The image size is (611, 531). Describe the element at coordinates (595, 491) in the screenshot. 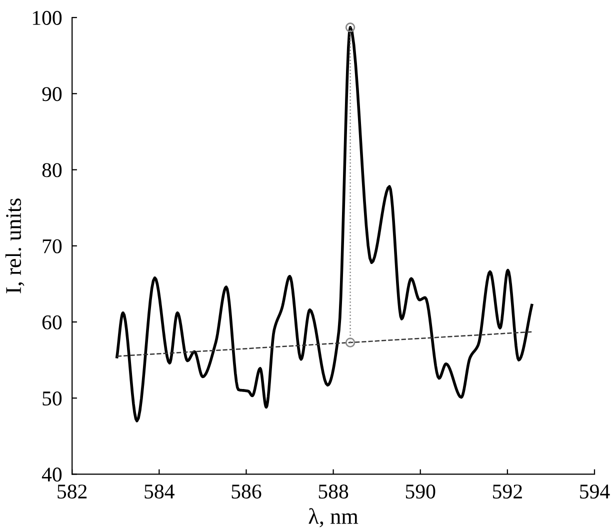

I see `x-tick-label: 594` at that location.